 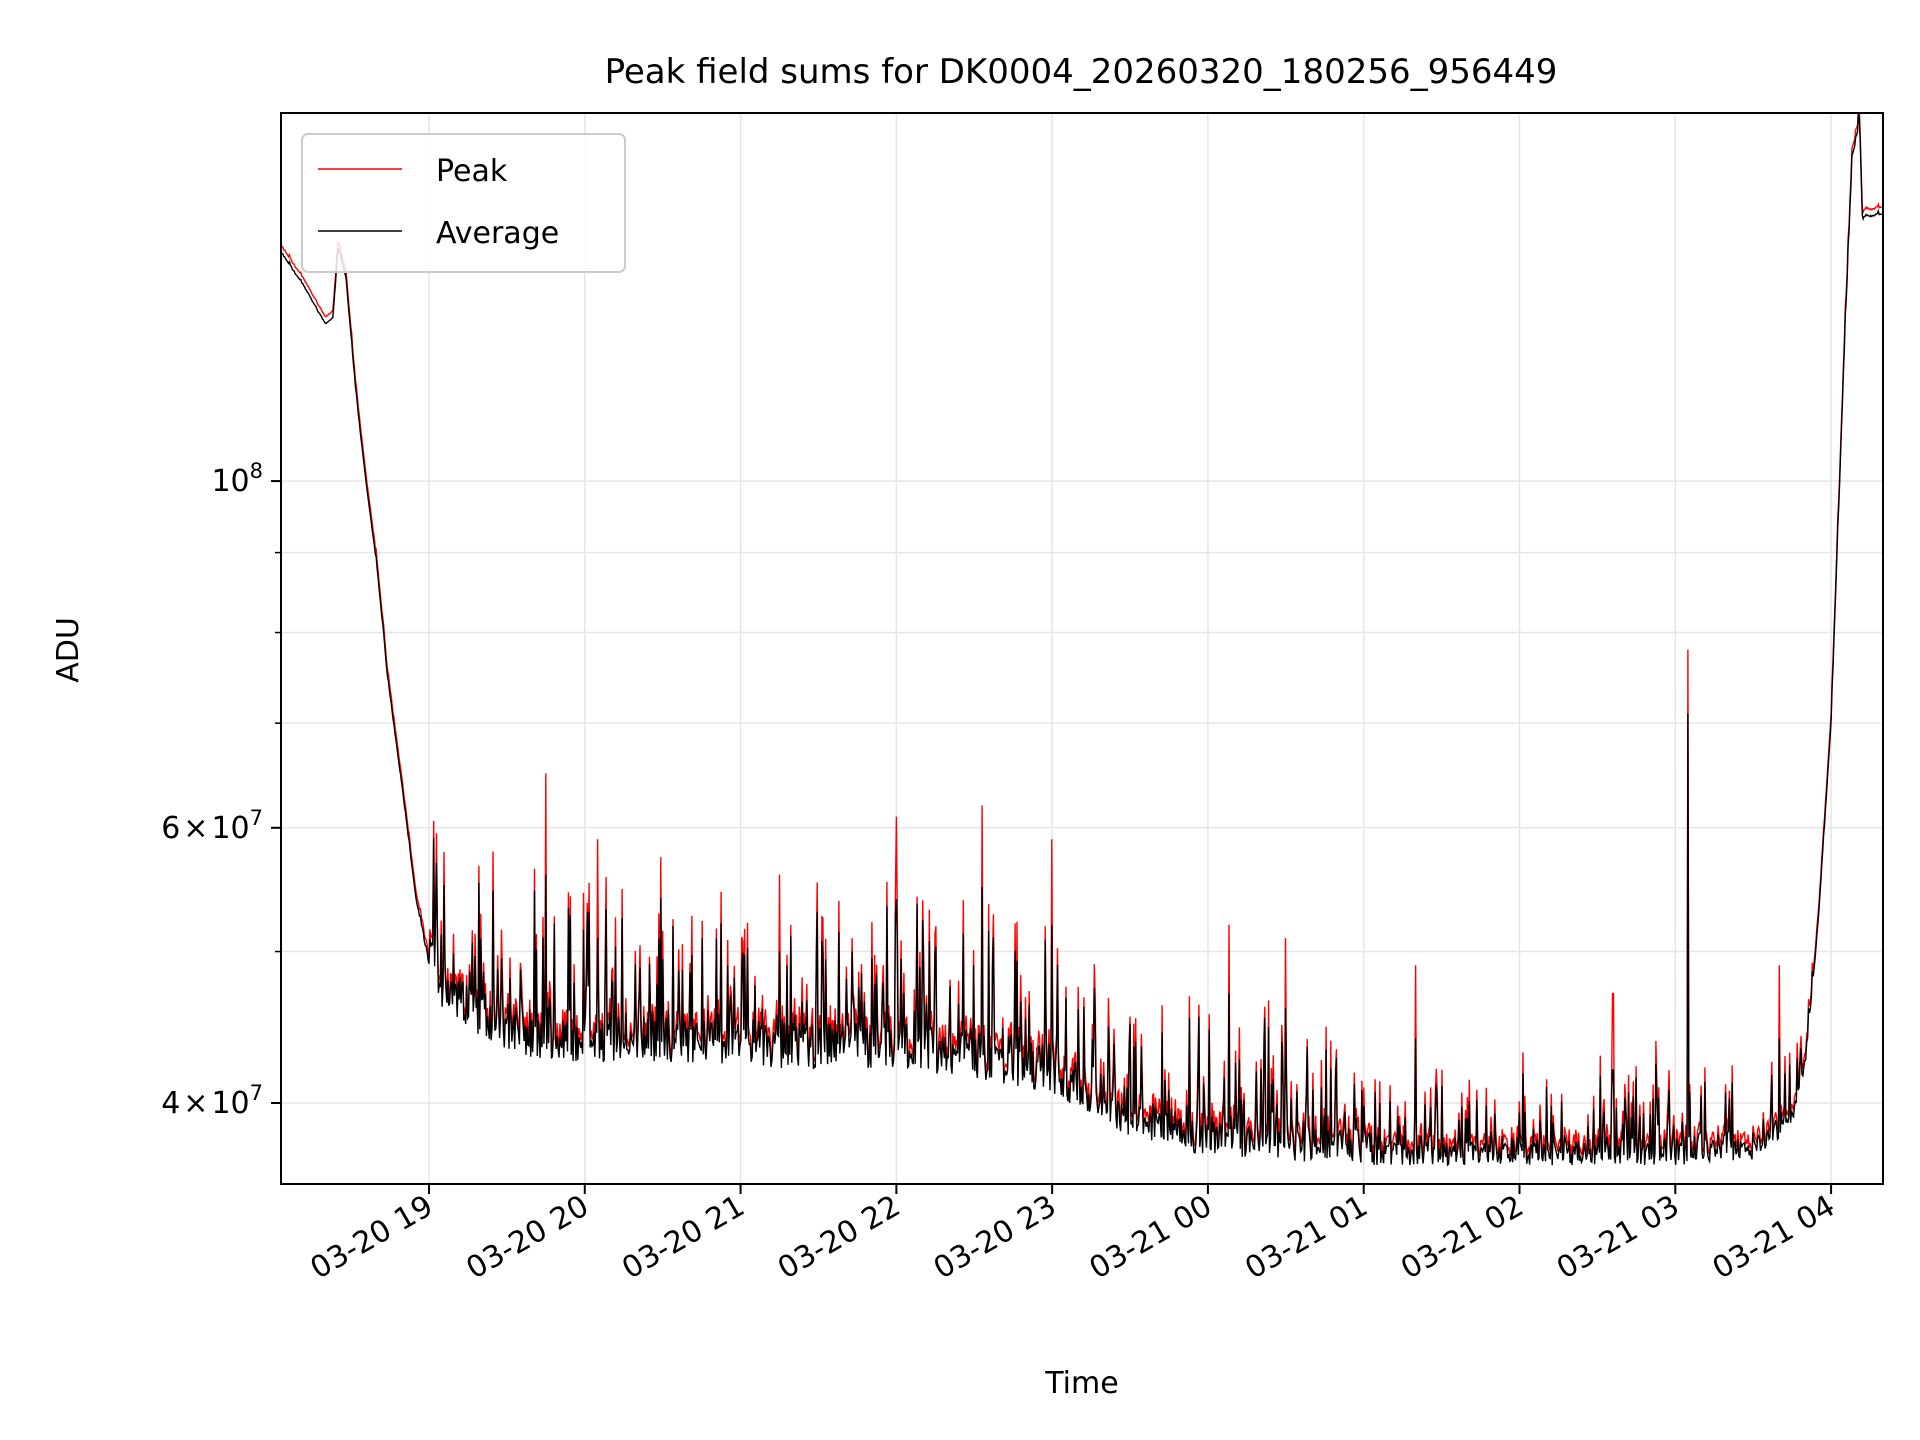 I want to click on legend-average-label: Average, so click(x=497, y=233).